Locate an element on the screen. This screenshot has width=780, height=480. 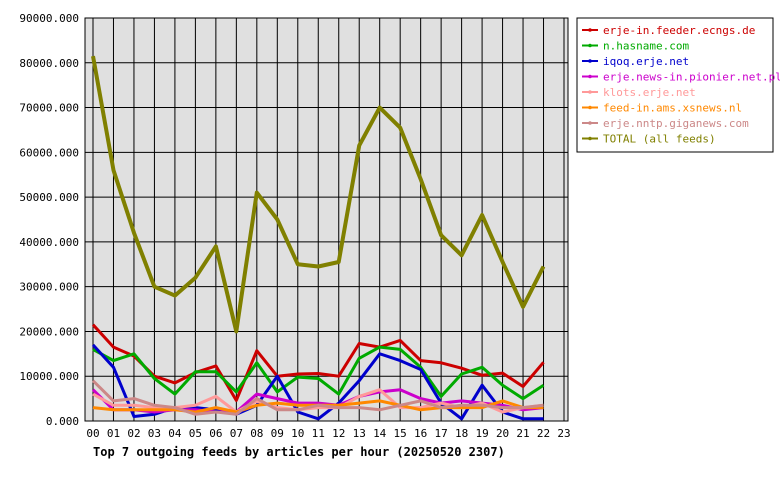
legend-label: iqoq.erje.net is located at coordinates (646, 61).